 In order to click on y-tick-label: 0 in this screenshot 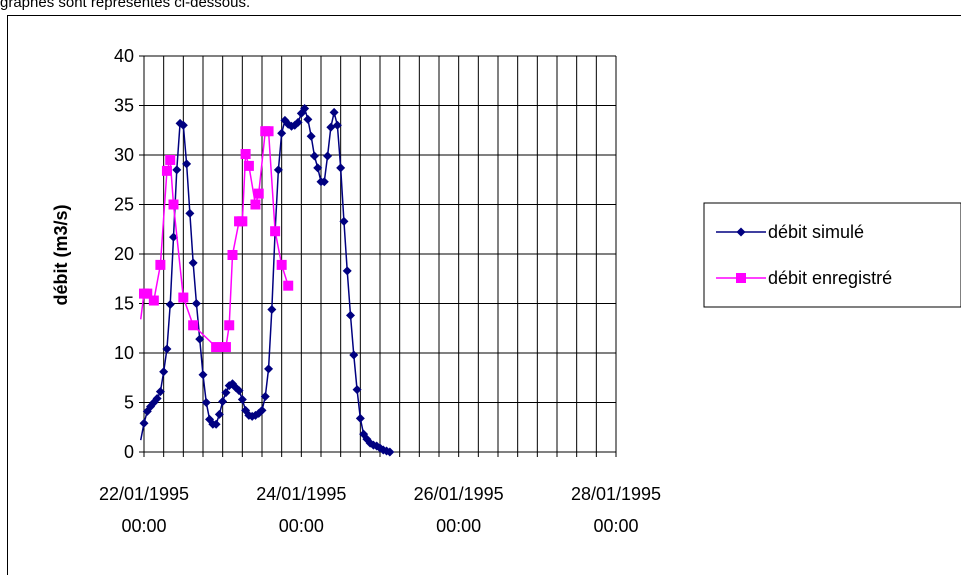, I will do `click(129, 452)`.